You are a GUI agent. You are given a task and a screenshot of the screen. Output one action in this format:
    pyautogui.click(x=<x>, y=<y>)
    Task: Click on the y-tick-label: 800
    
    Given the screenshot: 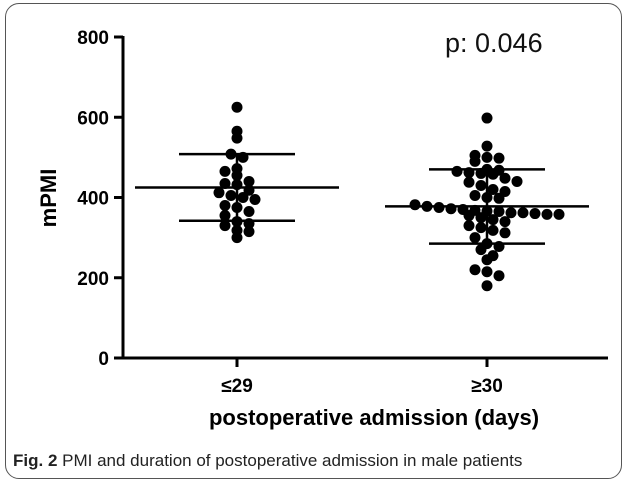 What is the action you would take?
    pyautogui.click(x=93, y=38)
    